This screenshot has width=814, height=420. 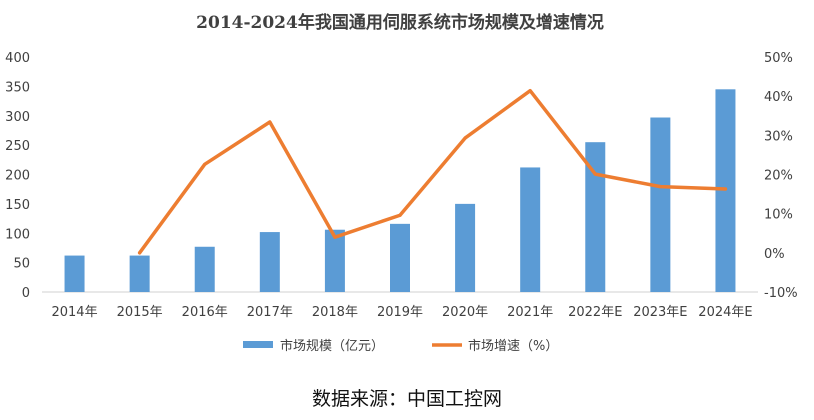 What do you see at coordinates (400, 22) in the screenshot?
I see `chart-title: 2014-2024年我国通用伺服系统市场规模及增速情况` at bounding box center [400, 22].